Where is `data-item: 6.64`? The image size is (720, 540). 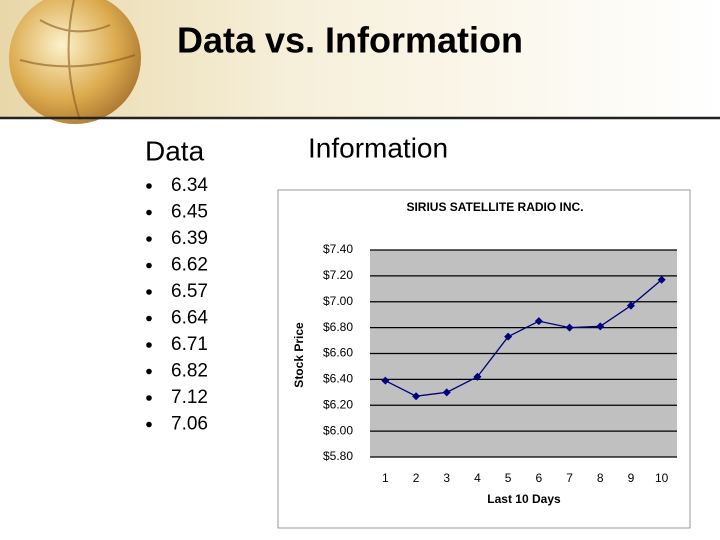 data-item: 6.64 is located at coordinates (189, 318).